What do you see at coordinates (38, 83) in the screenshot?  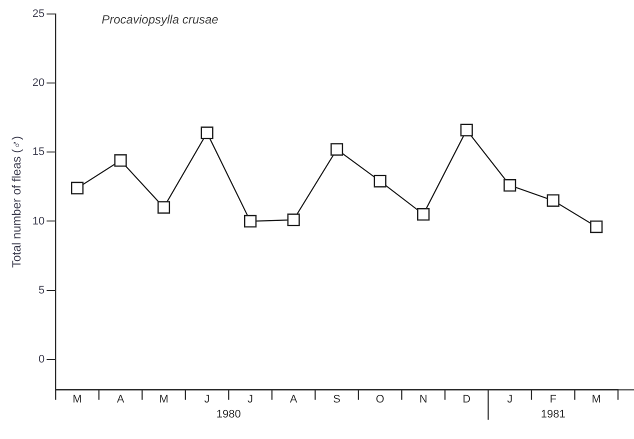 I see `y-tick-label: 20` at bounding box center [38, 83].